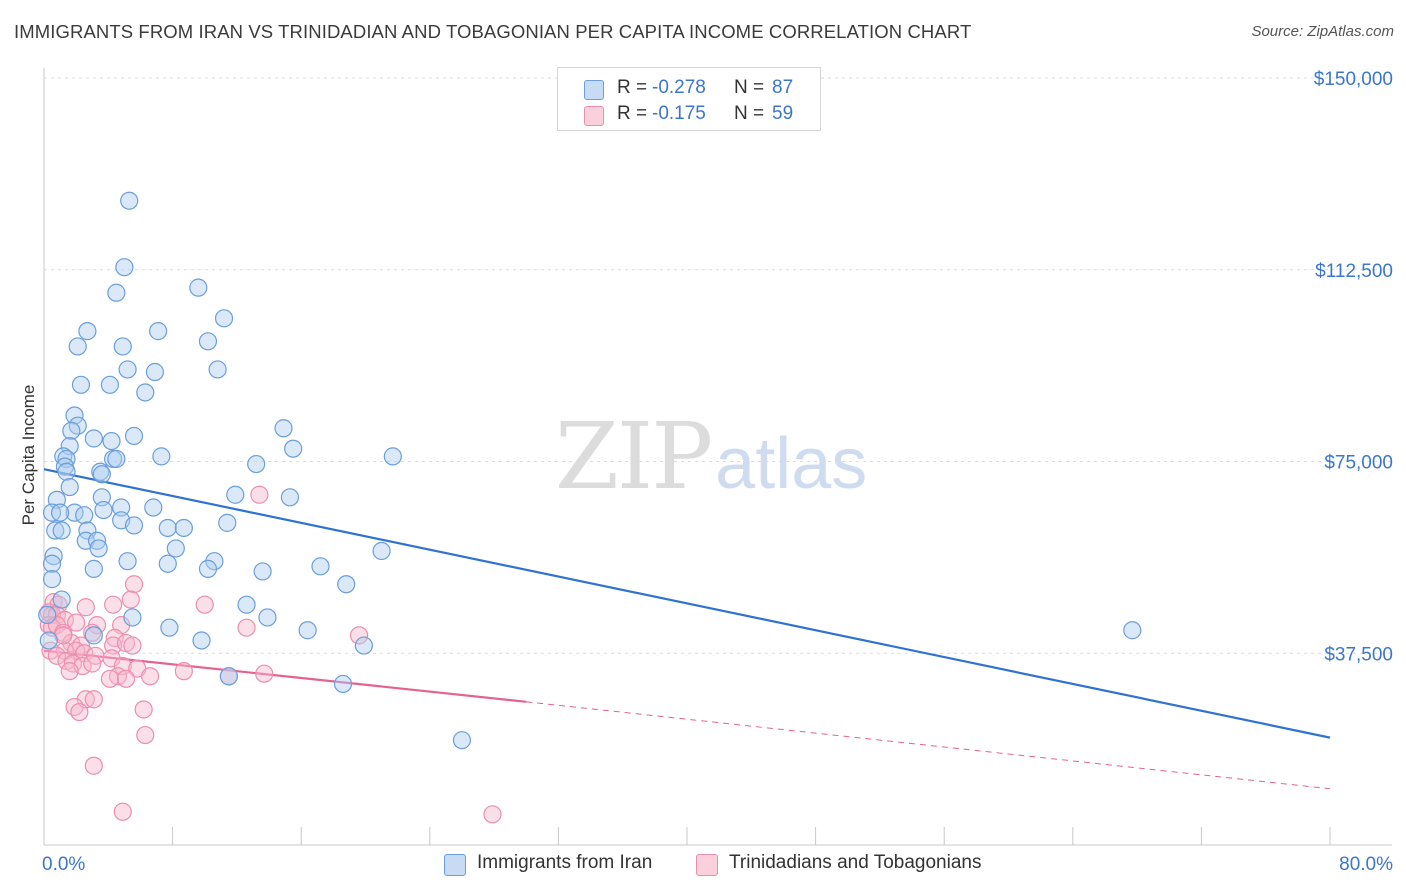 Image resolution: width=1406 pixels, height=892 pixels. What do you see at coordinates (1354, 271) in the screenshot?
I see `y-tick-label: $112,500` at bounding box center [1354, 271].